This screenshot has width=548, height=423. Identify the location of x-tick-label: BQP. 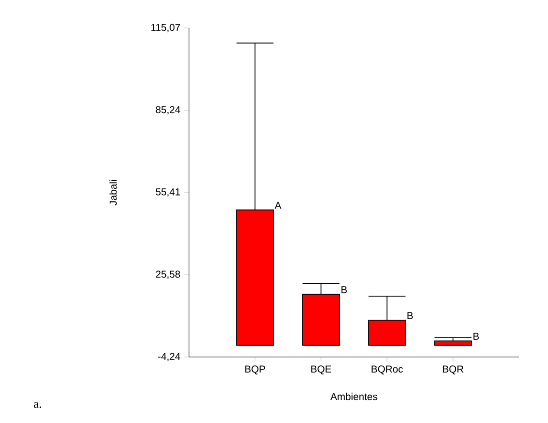
(255, 370).